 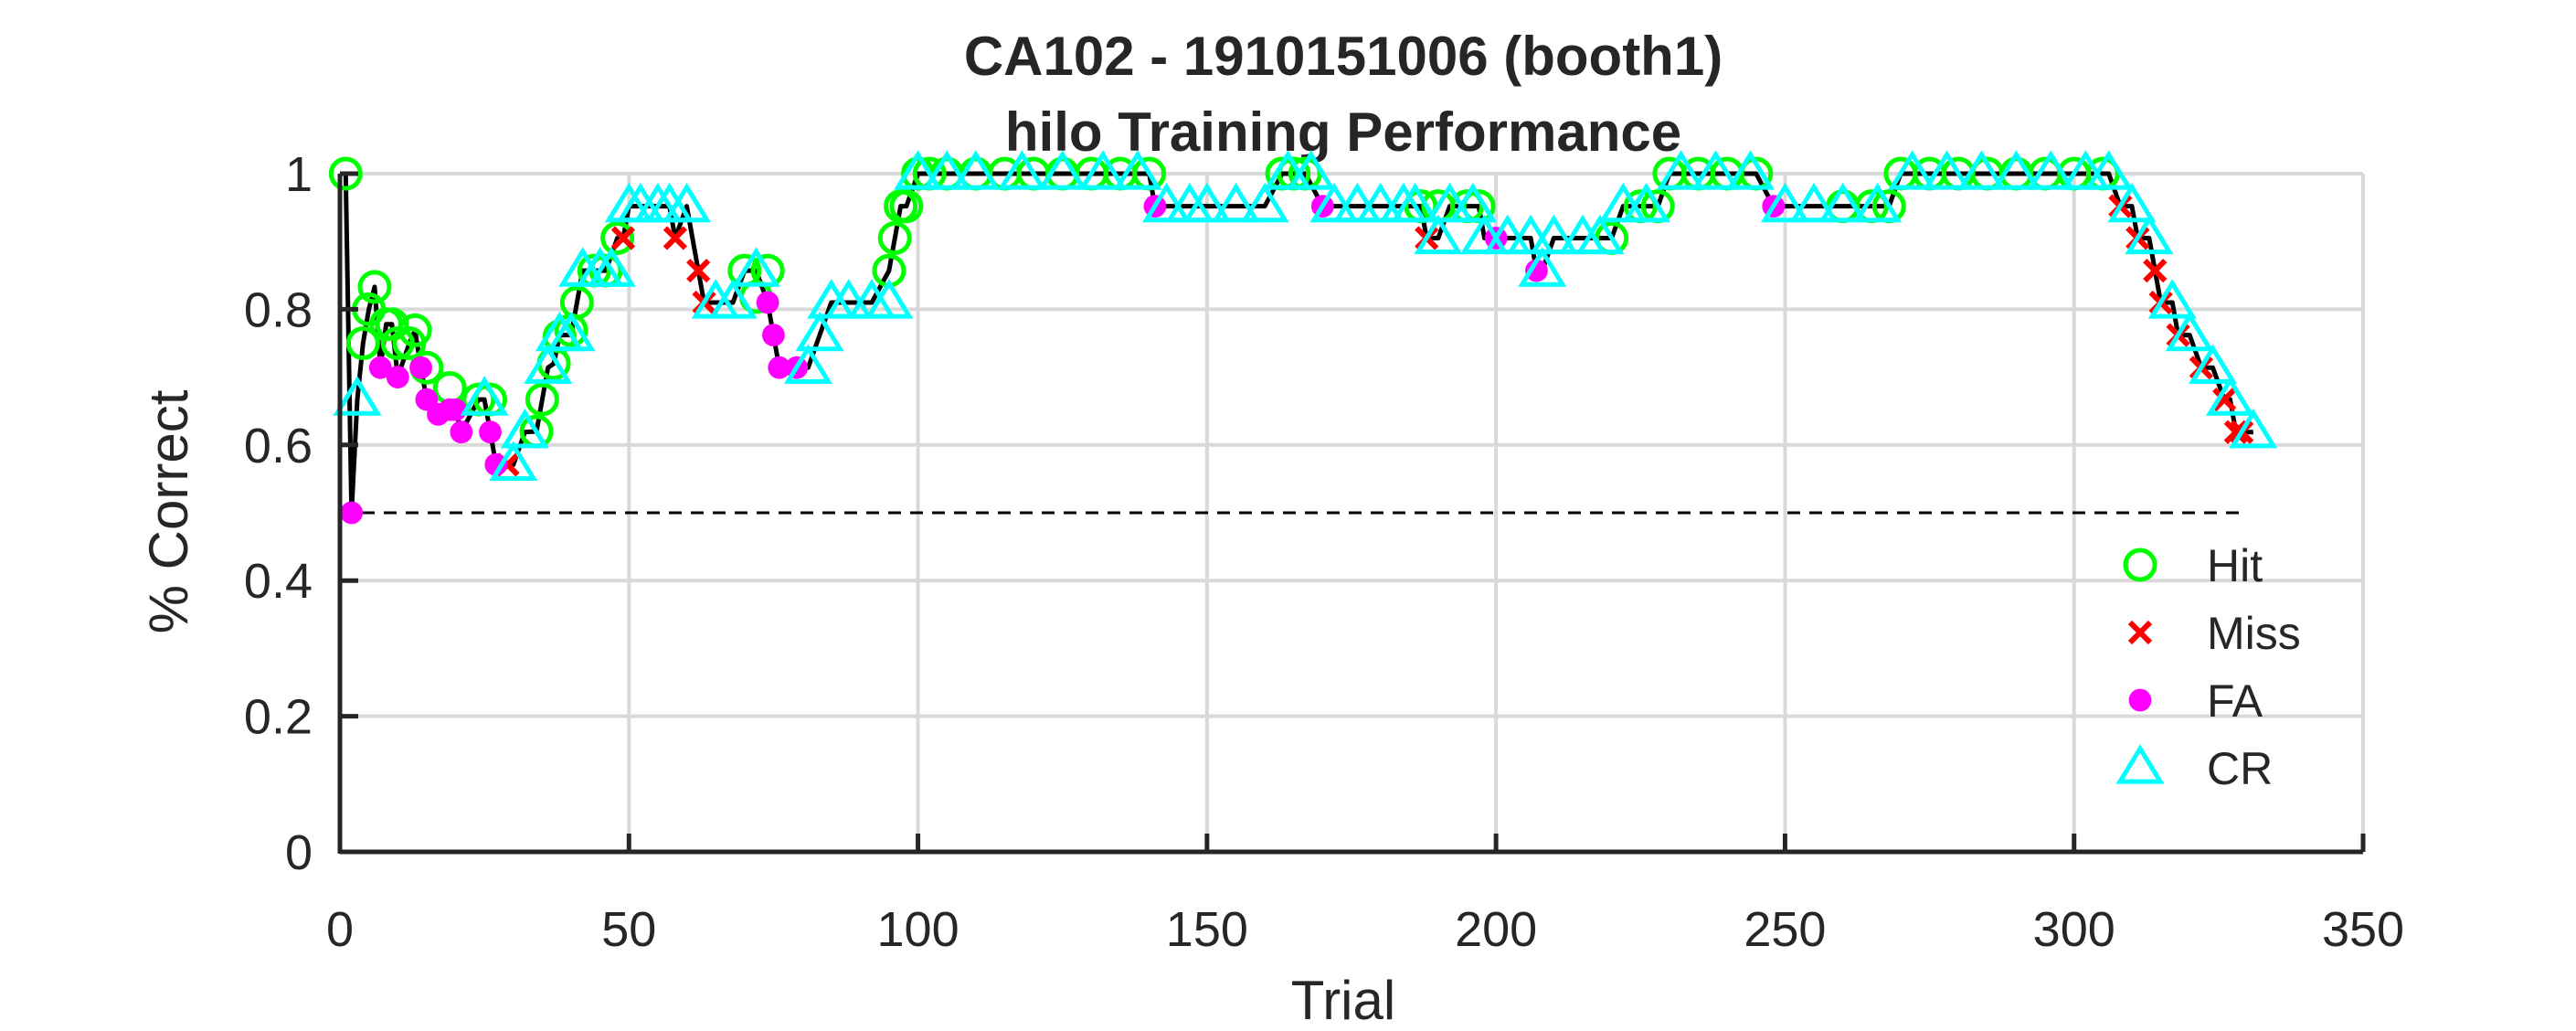 I want to click on x-tick-label: 350, so click(x=2363, y=929).